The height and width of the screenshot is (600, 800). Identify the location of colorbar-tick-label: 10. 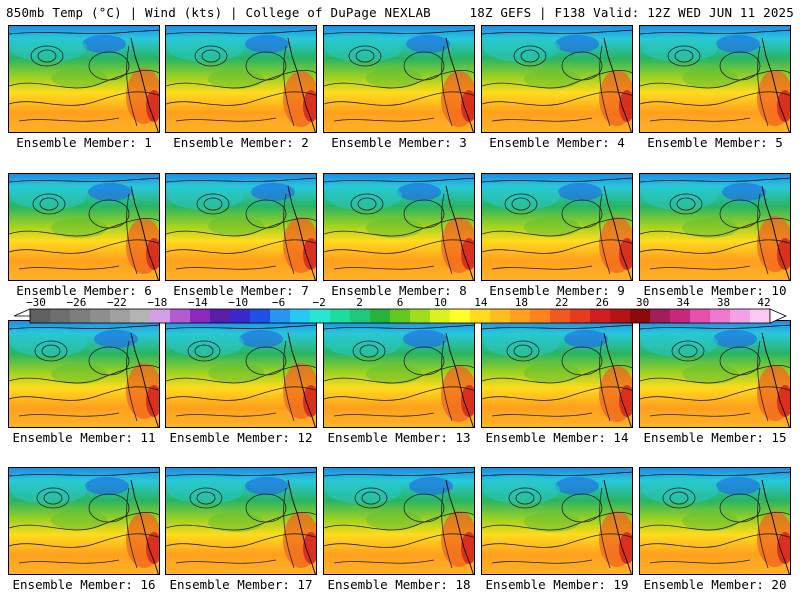
(440, 302).